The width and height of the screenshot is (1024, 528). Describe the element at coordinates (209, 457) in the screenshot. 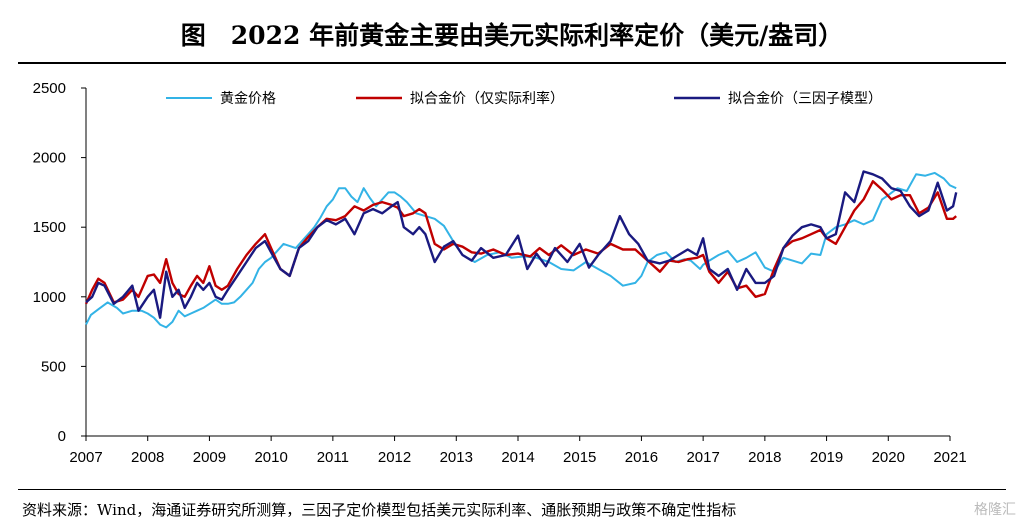

I see `x-tick-label: 2009` at that location.